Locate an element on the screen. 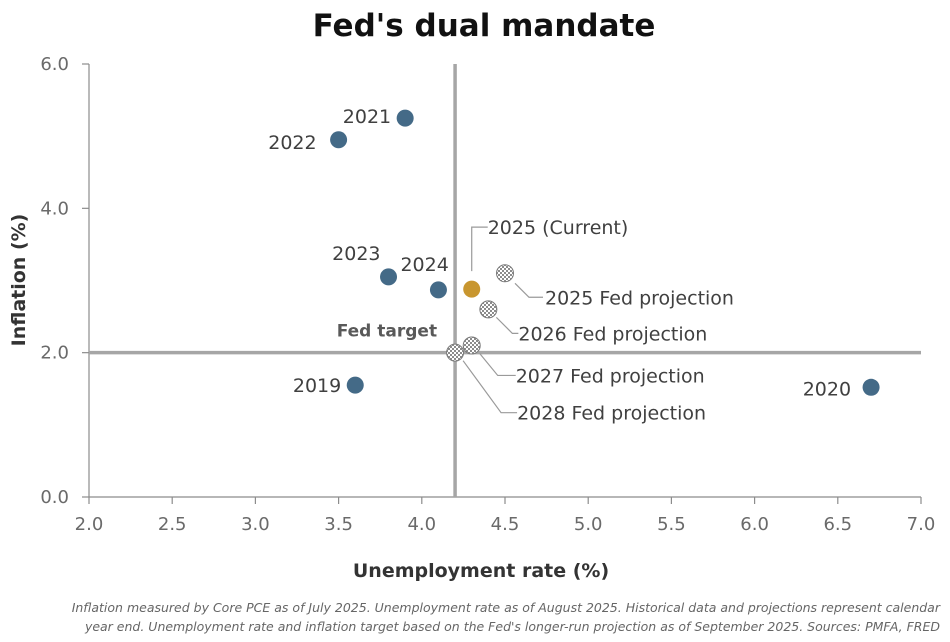 This screenshot has width=950, height=642. point-2027-fed-projection is located at coordinates (471, 345).